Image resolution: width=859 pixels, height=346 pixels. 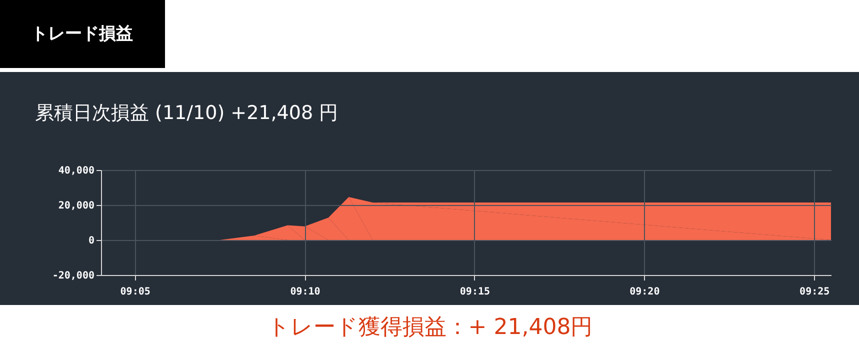 What do you see at coordinates (135, 292) in the screenshot?
I see `x-tick-label: 09:05` at bounding box center [135, 292].